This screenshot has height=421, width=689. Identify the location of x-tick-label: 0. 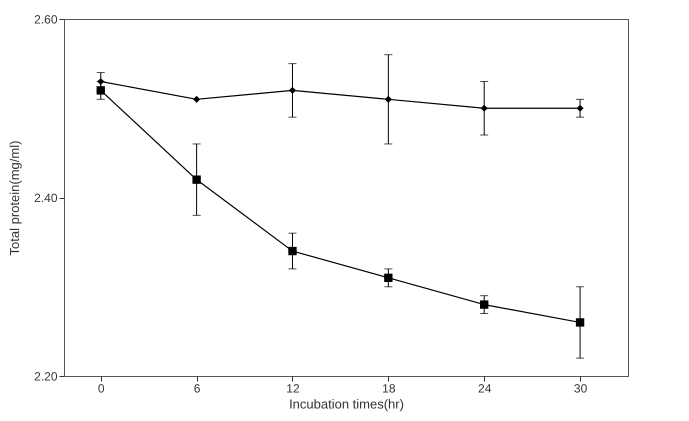
(101, 389).